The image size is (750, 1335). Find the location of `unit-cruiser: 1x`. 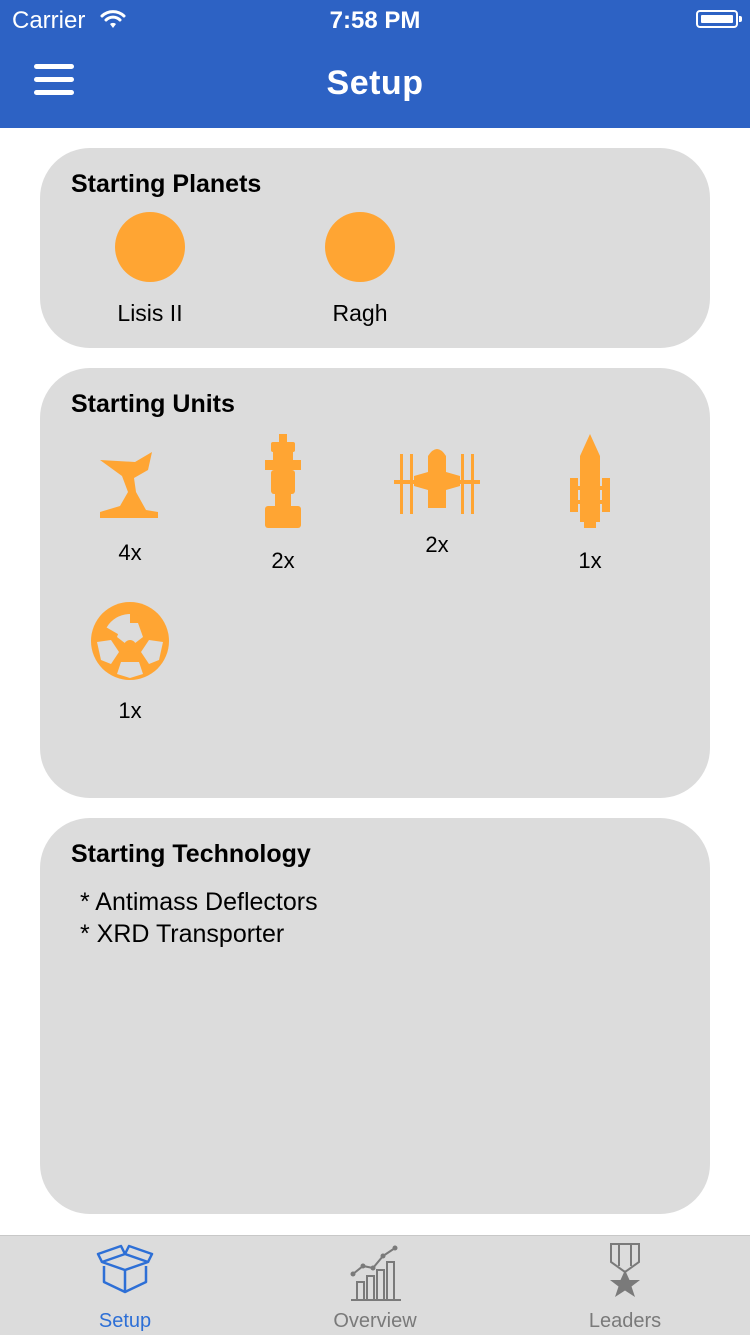

unit-cruiser: 1x is located at coordinates (590, 504).